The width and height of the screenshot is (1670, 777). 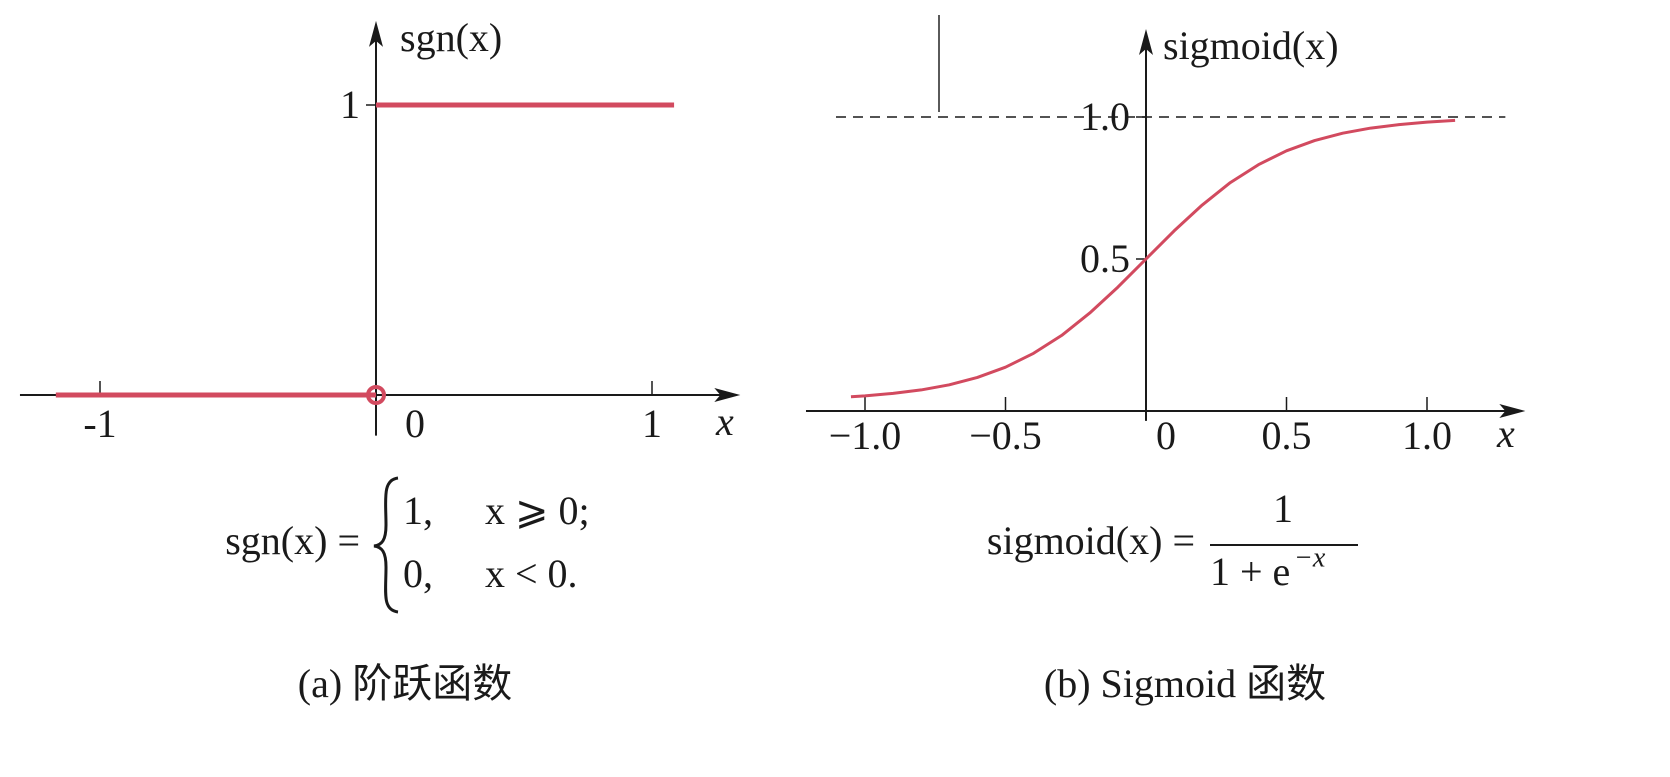 What do you see at coordinates (99, 423) in the screenshot?
I see `x-tick-label: -1` at bounding box center [99, 423].